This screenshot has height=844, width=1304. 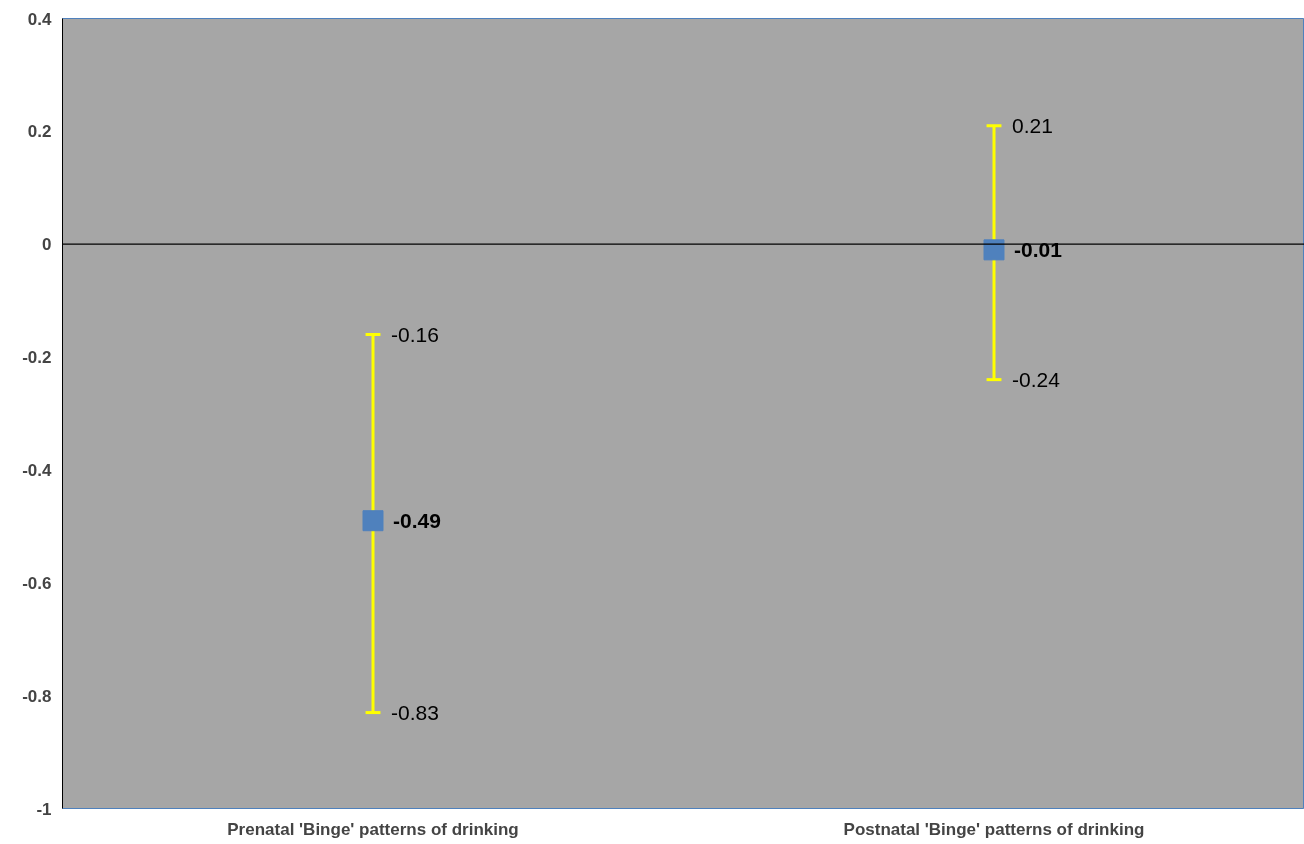 What do you see at coordinates (1032, 125) in the screenshot?
I see `annotation: 0.21` at bounding box center [1032, 125].